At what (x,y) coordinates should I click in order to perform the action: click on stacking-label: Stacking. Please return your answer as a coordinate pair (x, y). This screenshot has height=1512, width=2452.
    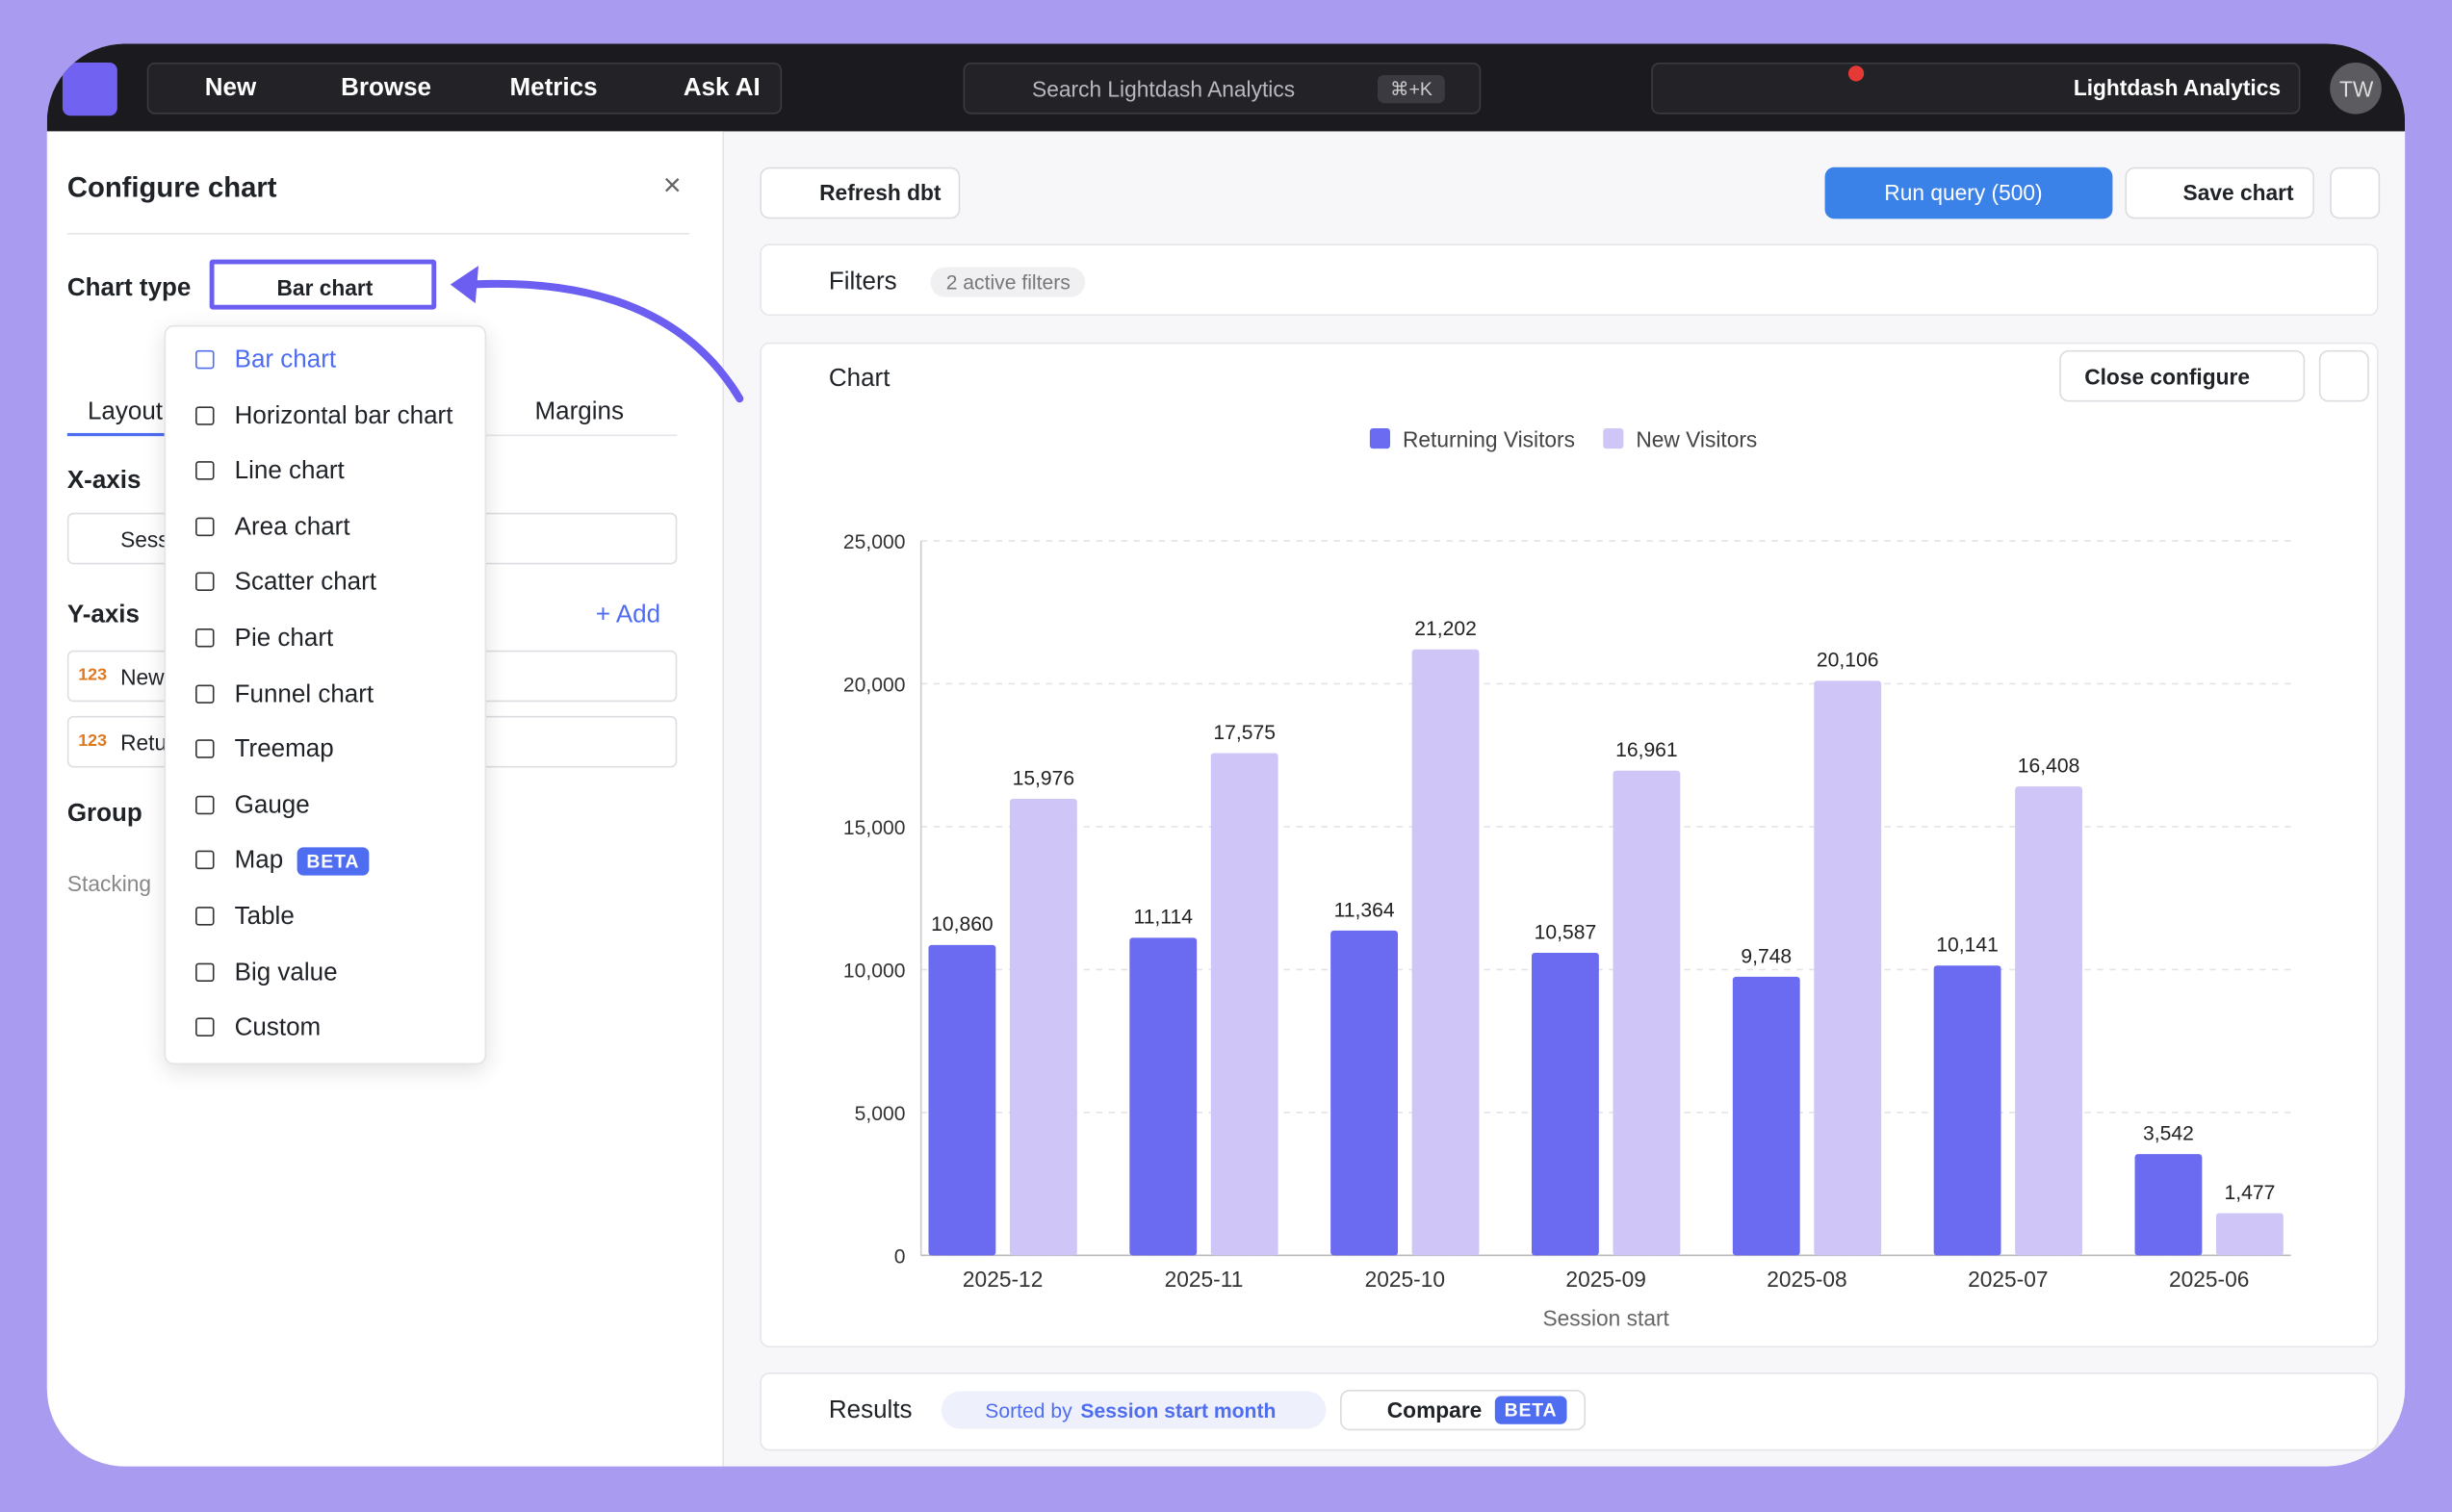
    Looking at the image, I should click on (109, 883).